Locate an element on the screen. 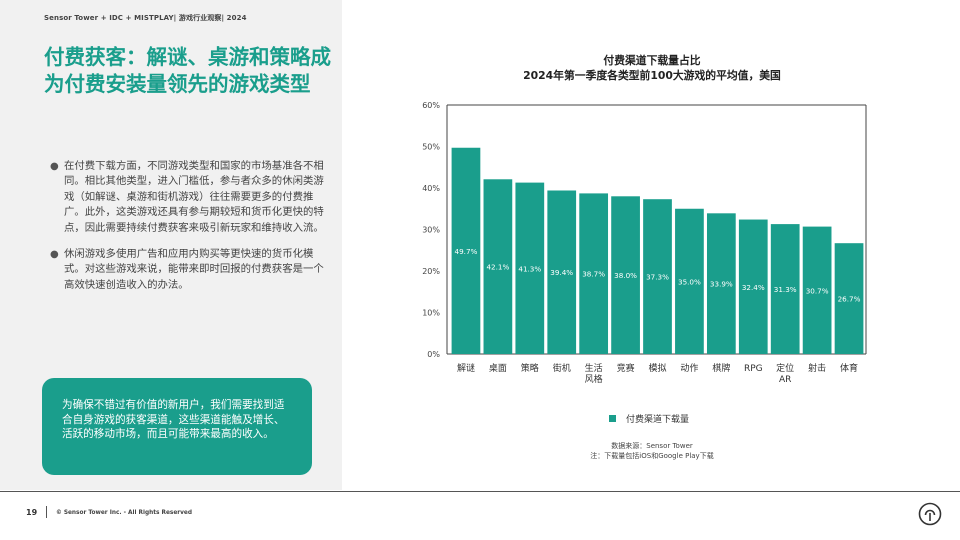 Image resolution: width=960 pixels, height=540 pixels. x-tick-label: 解谜 is located at coordinates (466, 368).